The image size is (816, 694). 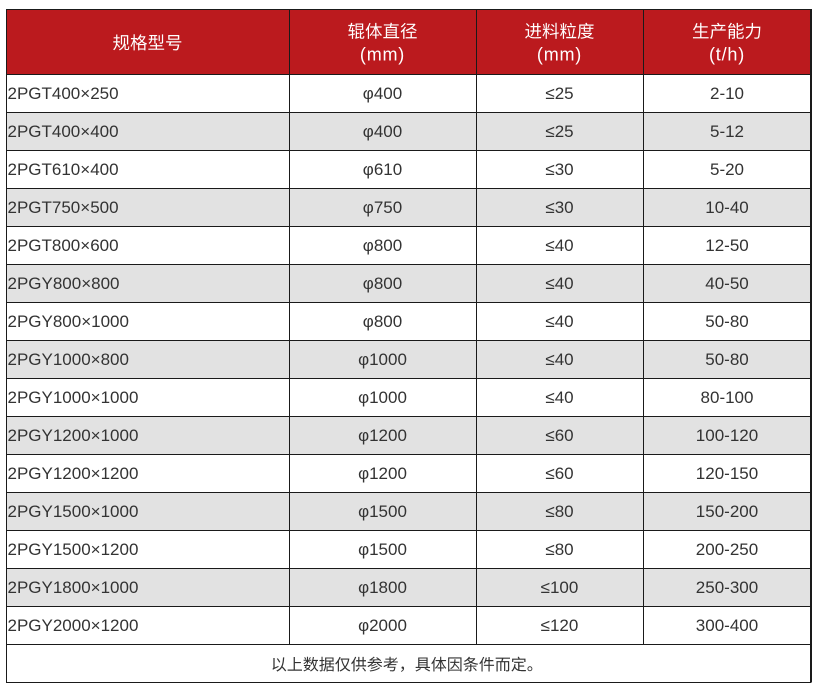 What do you see at coordinates (63, 207) in the screenshot?
I see `svg-text: 2PGT750×500` at bounding box center [63, 207].